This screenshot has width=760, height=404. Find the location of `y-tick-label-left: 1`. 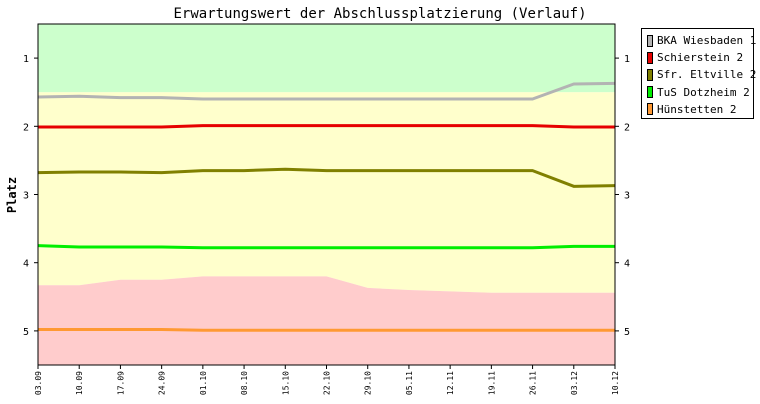

y-tick-label-left: 1 is located at coordinates (26, 59).